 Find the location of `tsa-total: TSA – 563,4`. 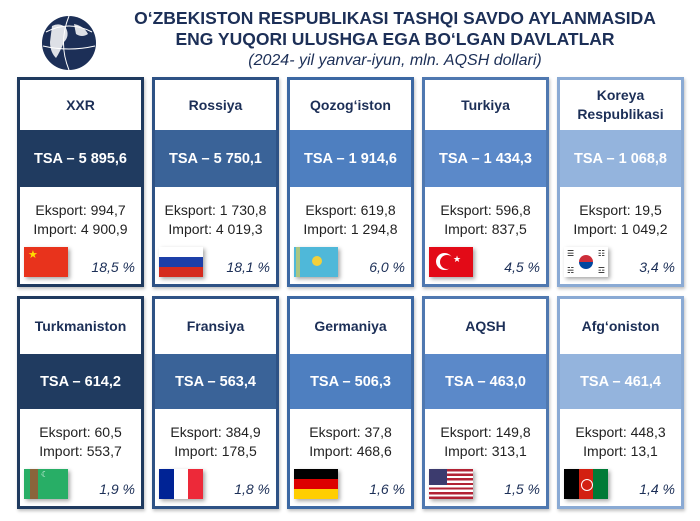

tsa-total: TSA – 563,4 is located at coordinates (215, 381).